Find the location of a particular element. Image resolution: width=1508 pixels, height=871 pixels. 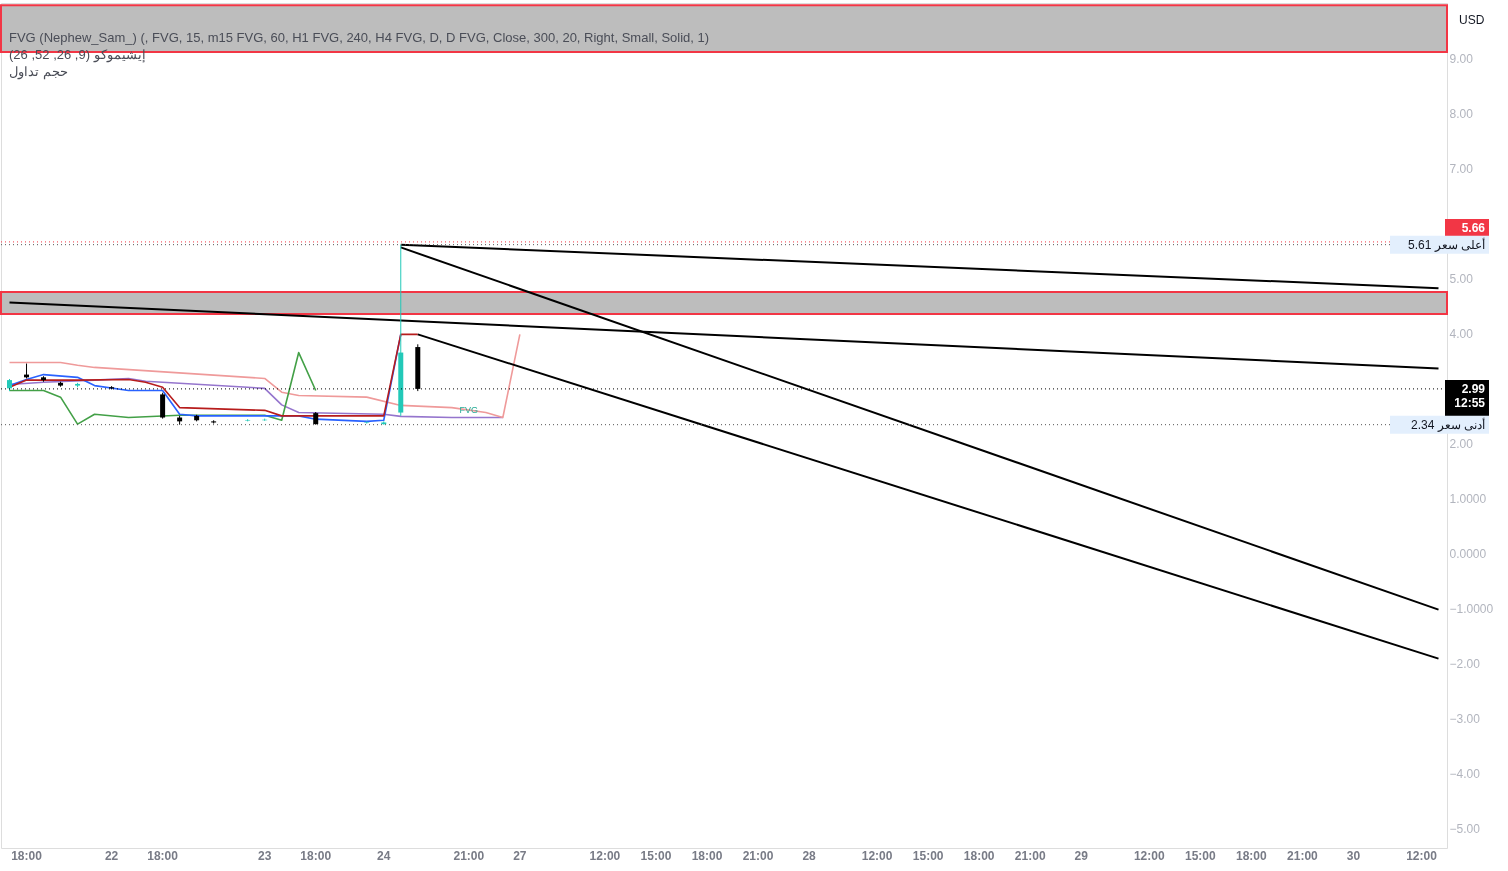

y-tick-label: 0.0000 is located at coordinates (1468, 553).